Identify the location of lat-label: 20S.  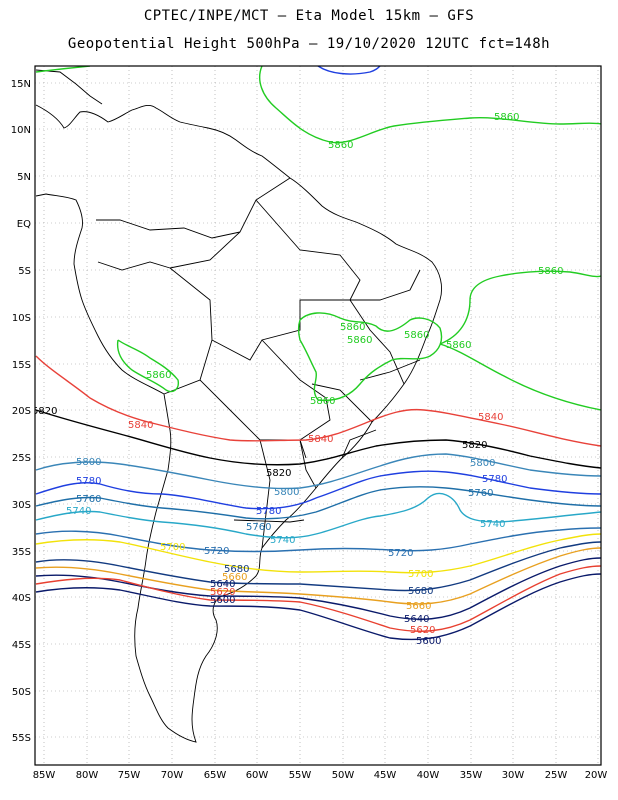
(21, 411).